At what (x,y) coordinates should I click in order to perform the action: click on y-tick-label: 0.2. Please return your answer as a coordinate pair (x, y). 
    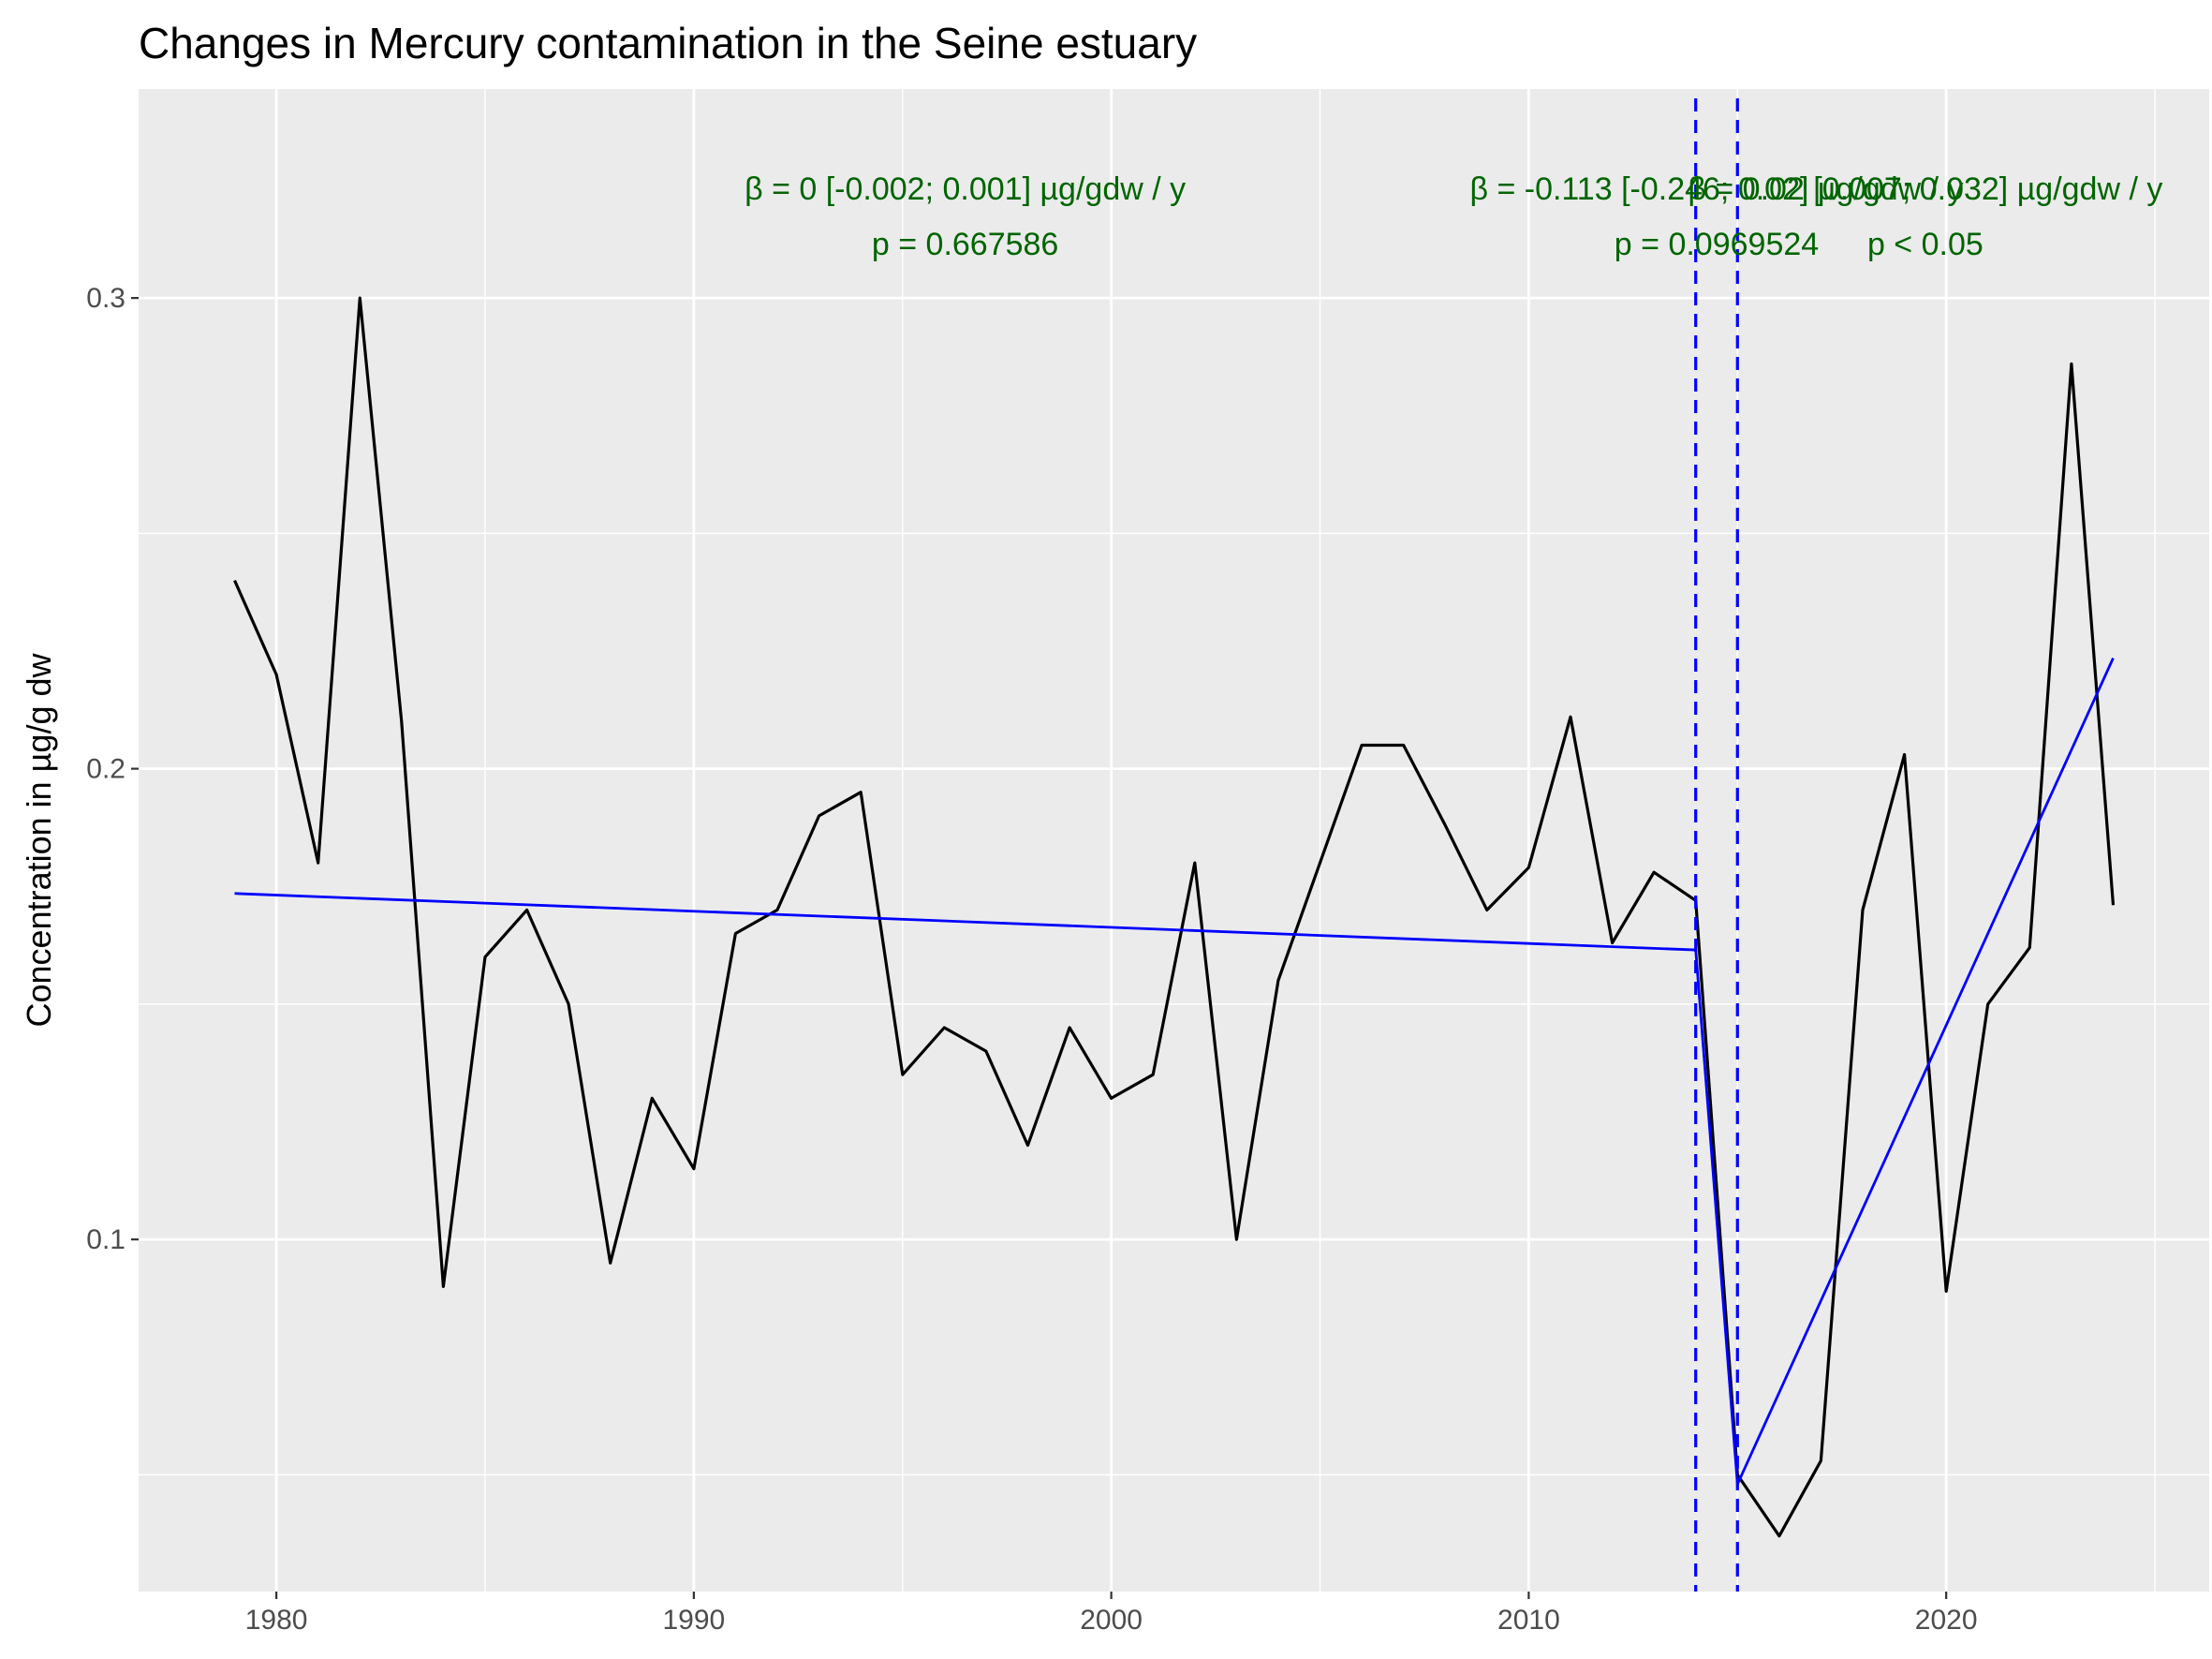
    Looking at the image, I should click on (106, 770).